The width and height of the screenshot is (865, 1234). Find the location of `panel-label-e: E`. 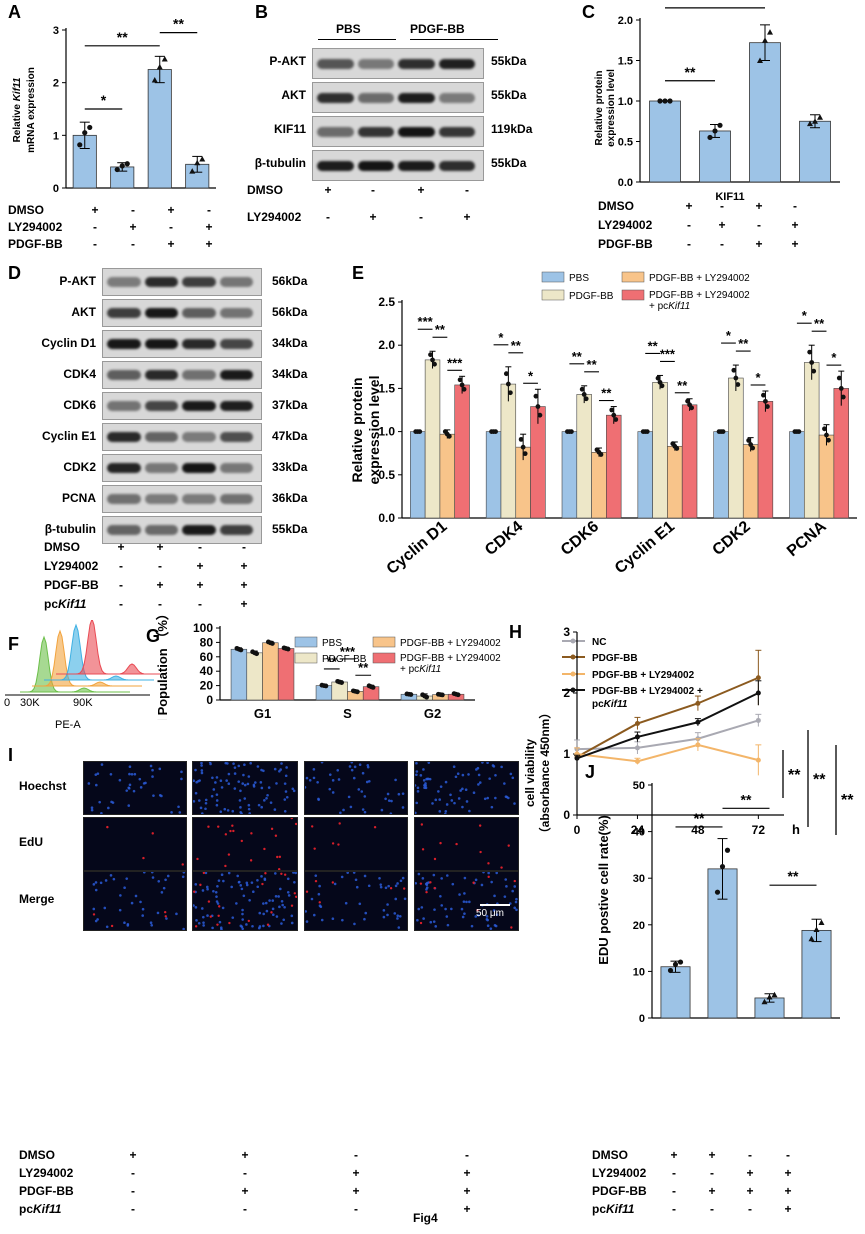

panel-label-e: E is located at coordinates (358, 273).